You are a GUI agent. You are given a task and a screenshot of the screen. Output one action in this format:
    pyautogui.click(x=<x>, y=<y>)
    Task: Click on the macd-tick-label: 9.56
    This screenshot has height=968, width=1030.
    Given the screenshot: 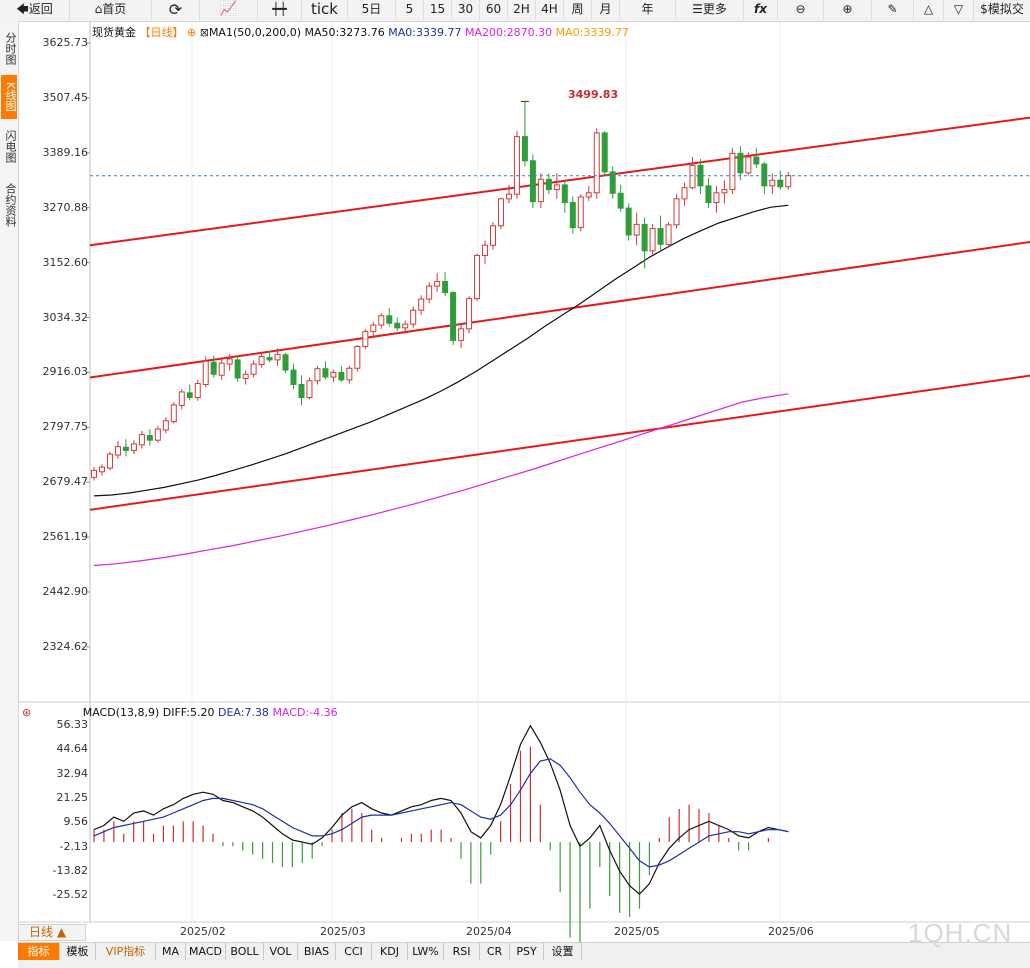 What is the action you would take?
    pyautogui.click(x=76, y=822)
    